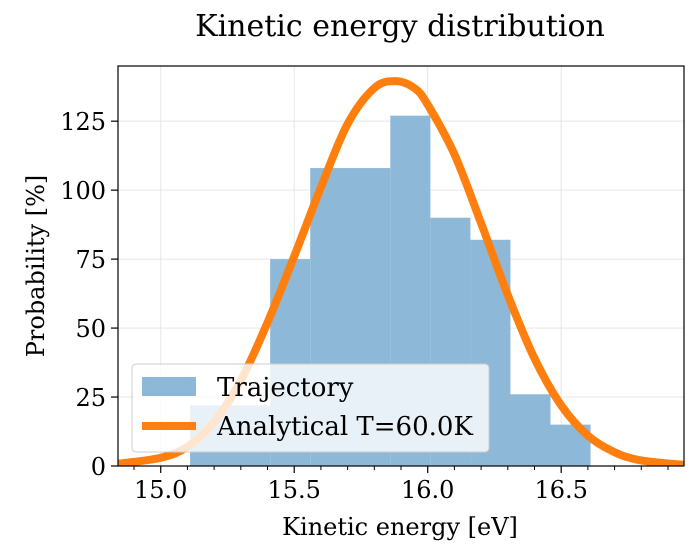 The image size is (695, 552). What do you see at coordinates (427, 490) in the screenshot?
I see `x-tick-label: 16.0` at bounding box center [427, 490].